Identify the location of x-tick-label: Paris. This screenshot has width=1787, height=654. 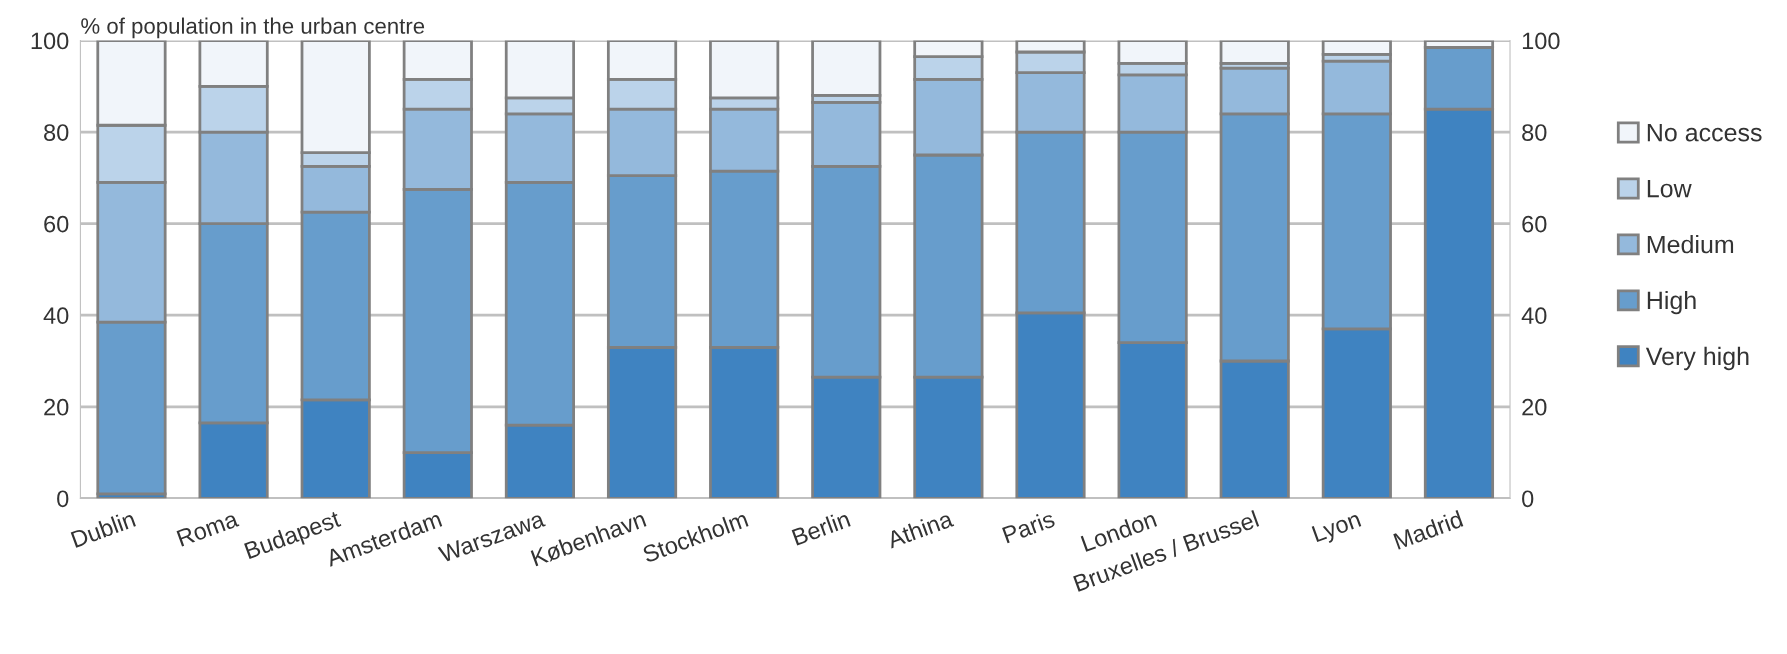
(1028, 526).